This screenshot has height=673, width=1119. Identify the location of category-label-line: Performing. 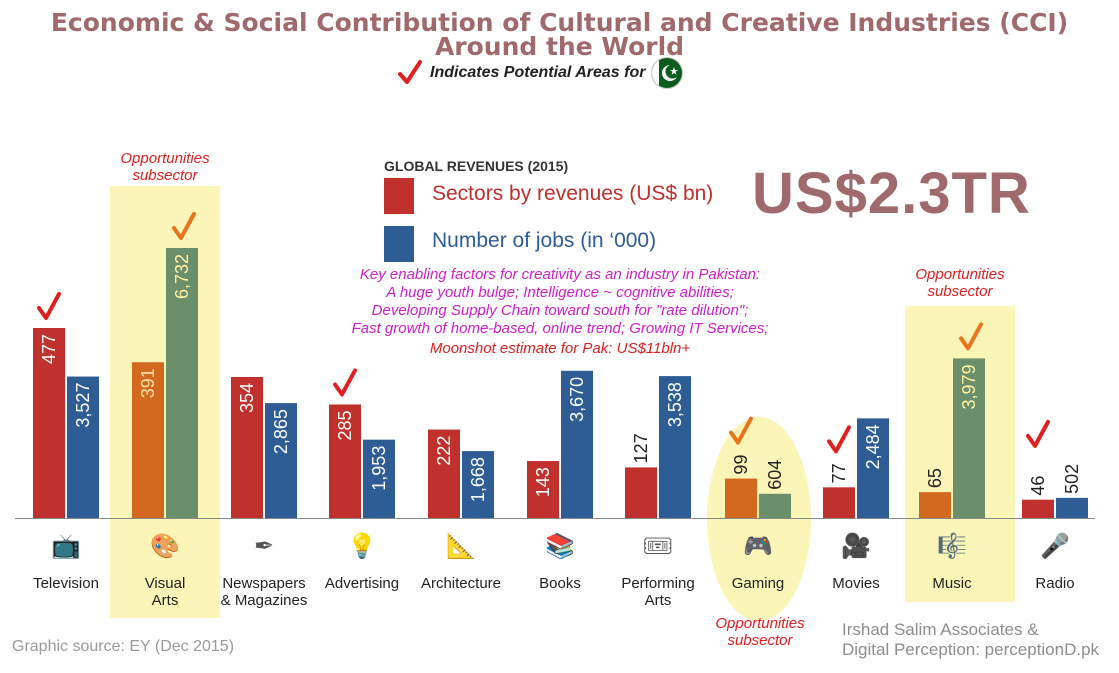
(658, 583).